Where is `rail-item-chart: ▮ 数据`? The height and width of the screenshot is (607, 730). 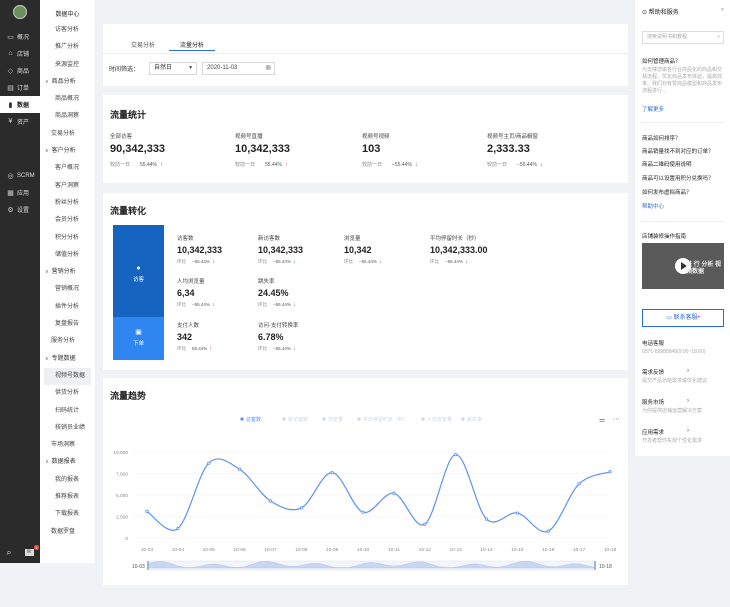
rail-item-chart: ▮ 数据 is located at coordinates (20, 104).